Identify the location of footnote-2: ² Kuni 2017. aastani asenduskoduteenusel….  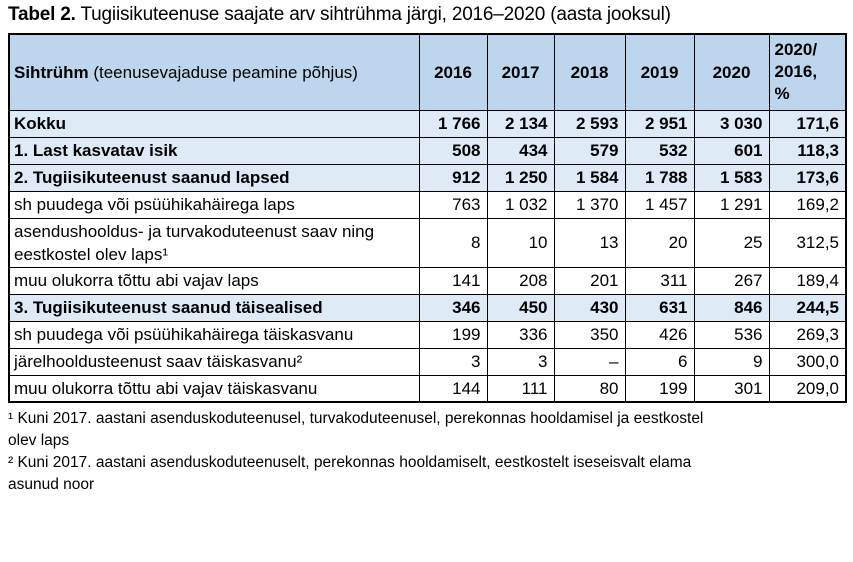
(350, 473).